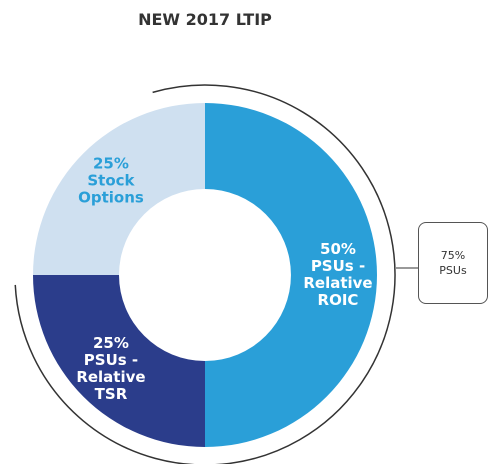 Image resolution: width=495 pixels, height=464 pixels. I want to click on value-label: 50%, so click(338, 249).